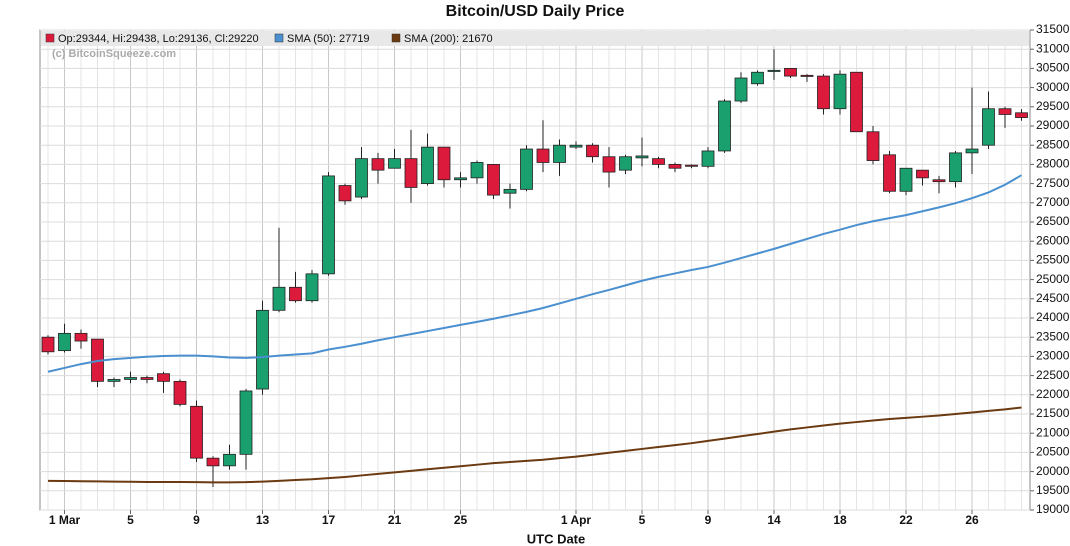  I want to click on chart-title: Bitcoin/USD Daily Price, so click(535, 11).